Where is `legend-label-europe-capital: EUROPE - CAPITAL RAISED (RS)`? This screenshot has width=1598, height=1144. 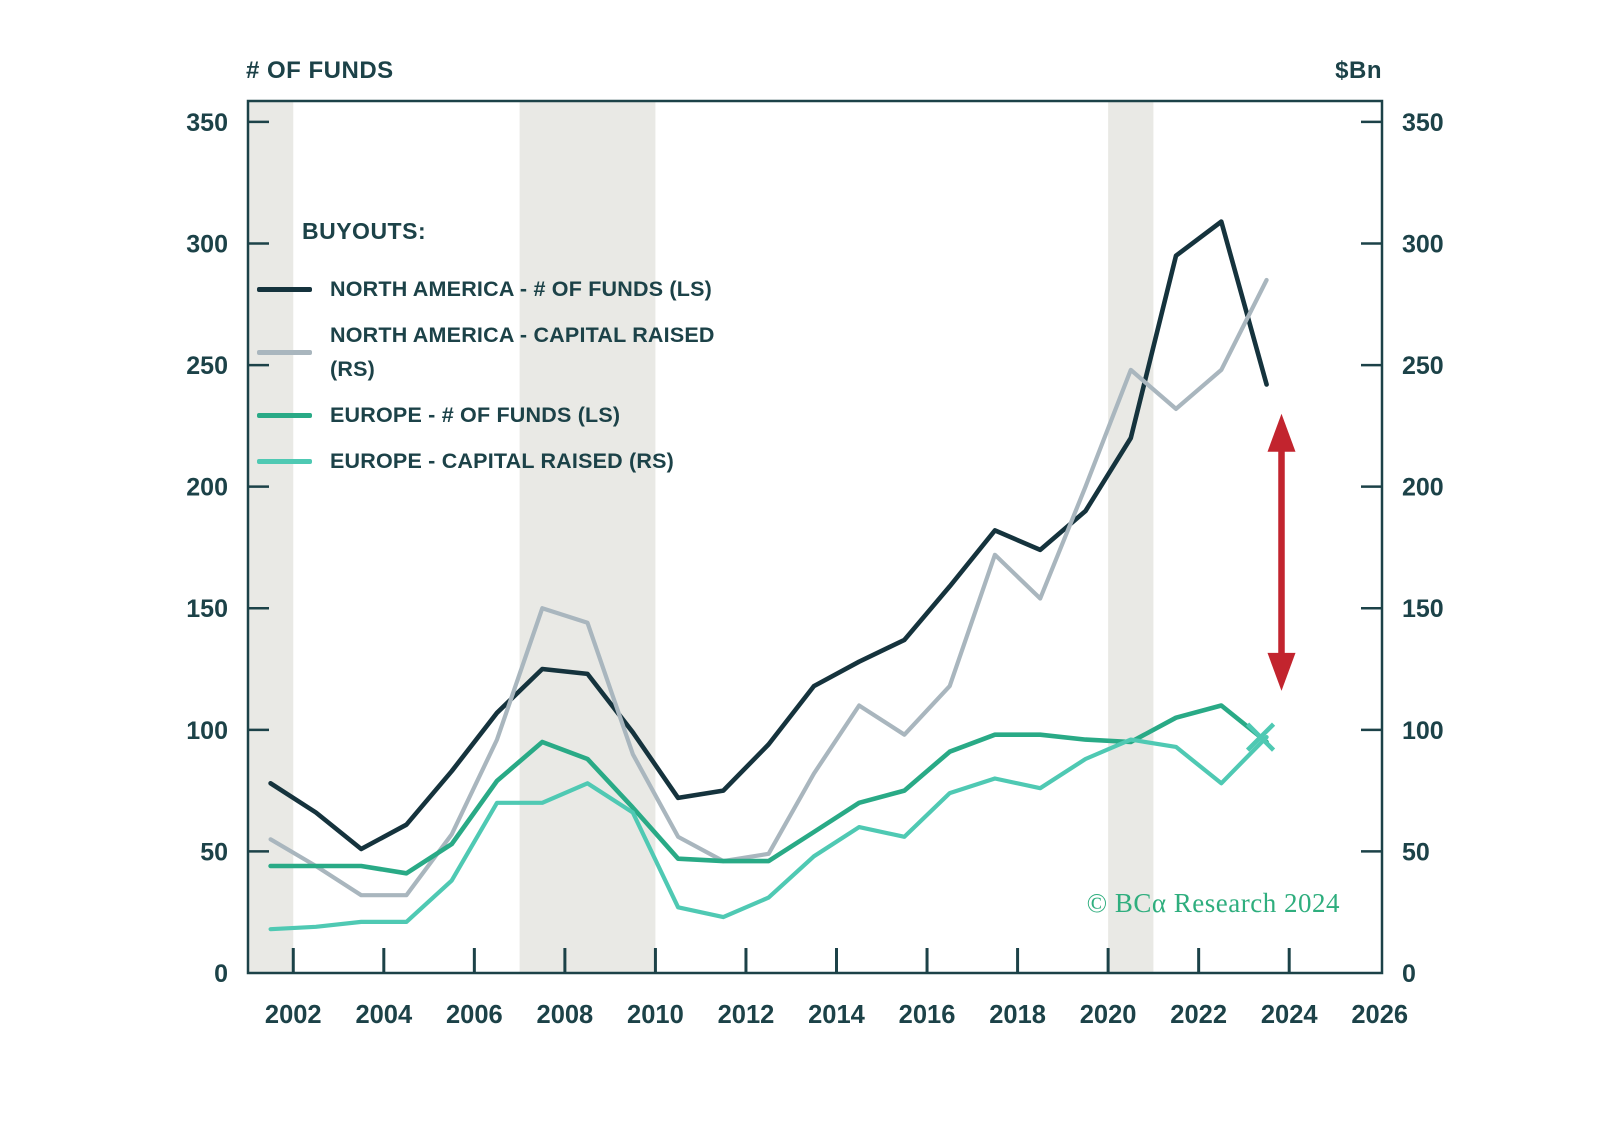 legend-label-europe-capital: EUROPE - CAPITAL RAISED (RS) is located at coordinates (502, 461).